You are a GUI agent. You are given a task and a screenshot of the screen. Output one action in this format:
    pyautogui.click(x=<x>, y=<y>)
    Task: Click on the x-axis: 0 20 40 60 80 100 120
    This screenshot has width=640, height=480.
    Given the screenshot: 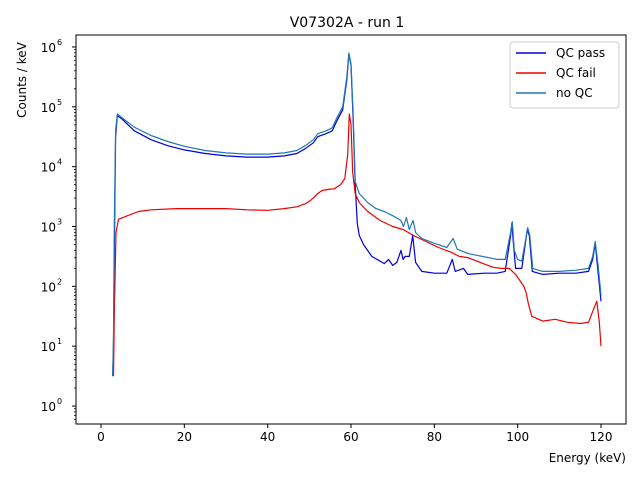 What is the action you would take?
    pyautogui.click(x=354, y=434)
    